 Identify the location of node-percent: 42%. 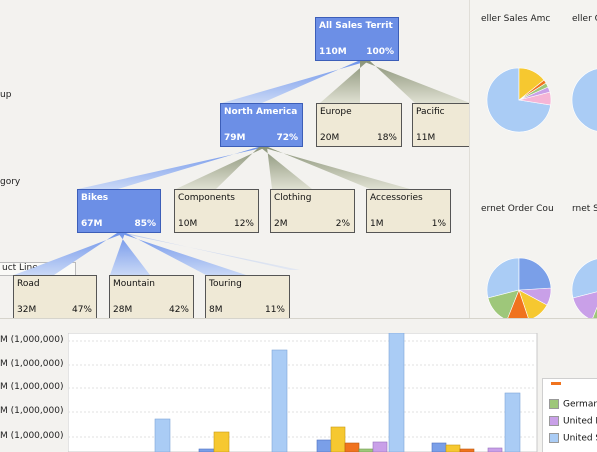
(178, 310).